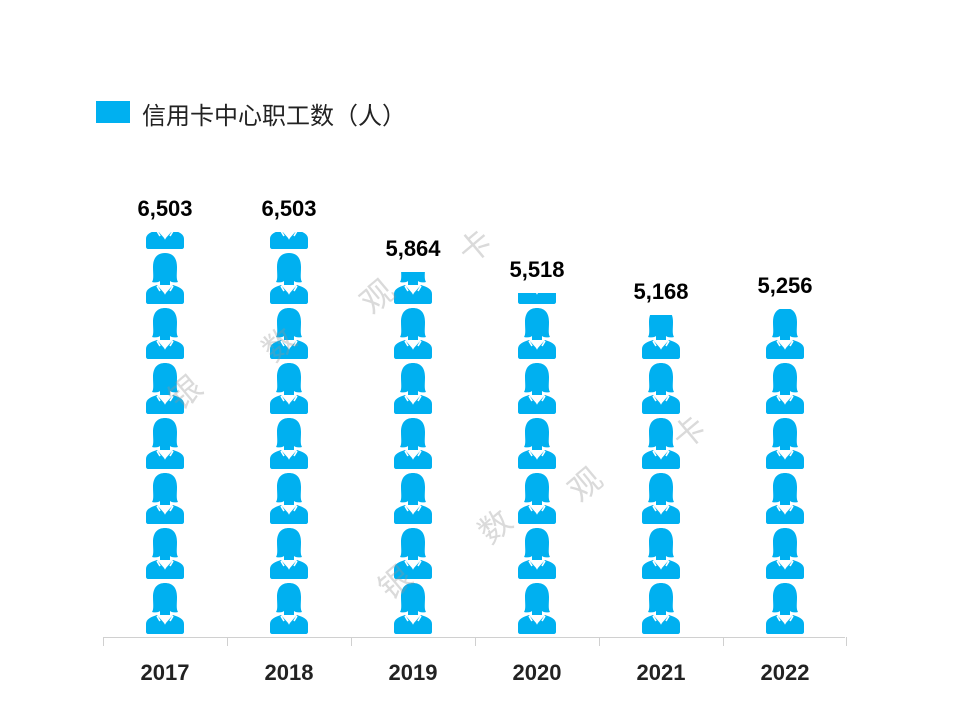  I want to click on bar-2021, so click(661, 474).